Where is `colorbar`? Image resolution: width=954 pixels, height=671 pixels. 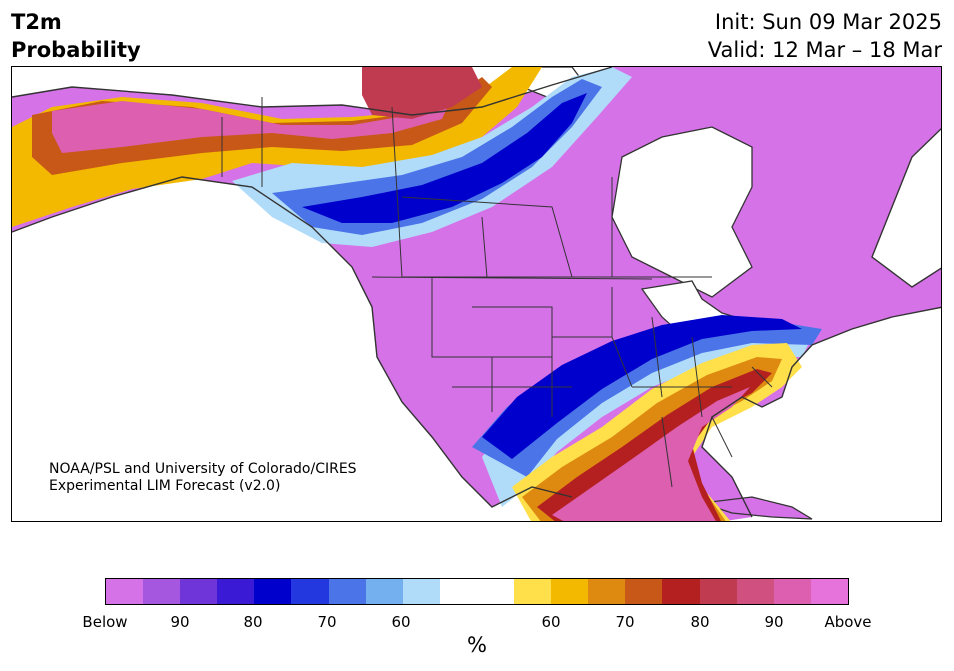 colorbar is located at coordinates (477, 591).